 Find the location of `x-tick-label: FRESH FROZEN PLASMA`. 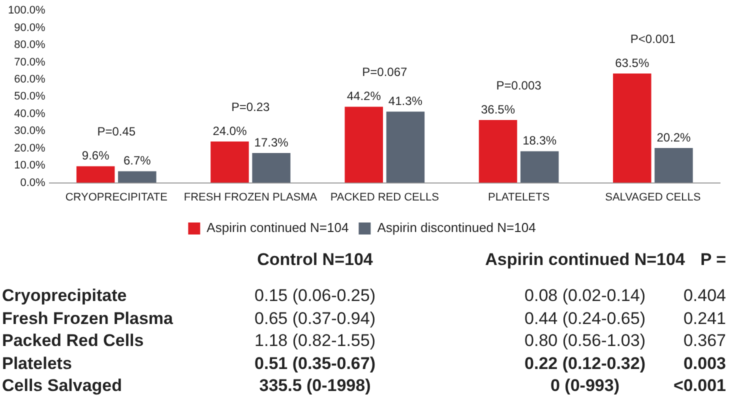

x-tick-label: FRESH FROZEN PLASMA is located at coordinates (251, 197).